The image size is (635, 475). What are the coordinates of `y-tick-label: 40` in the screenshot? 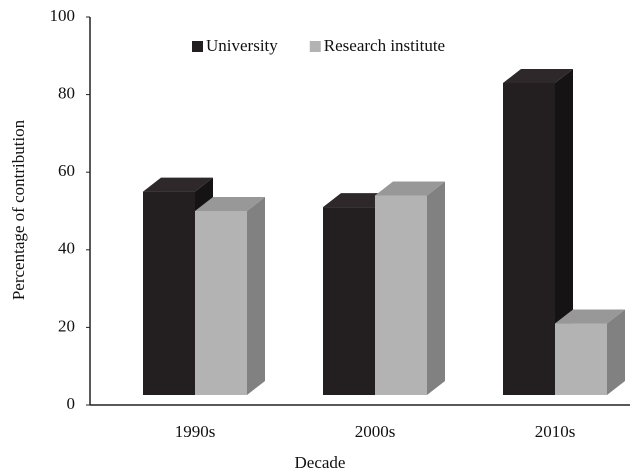 It's located at (66, 248).